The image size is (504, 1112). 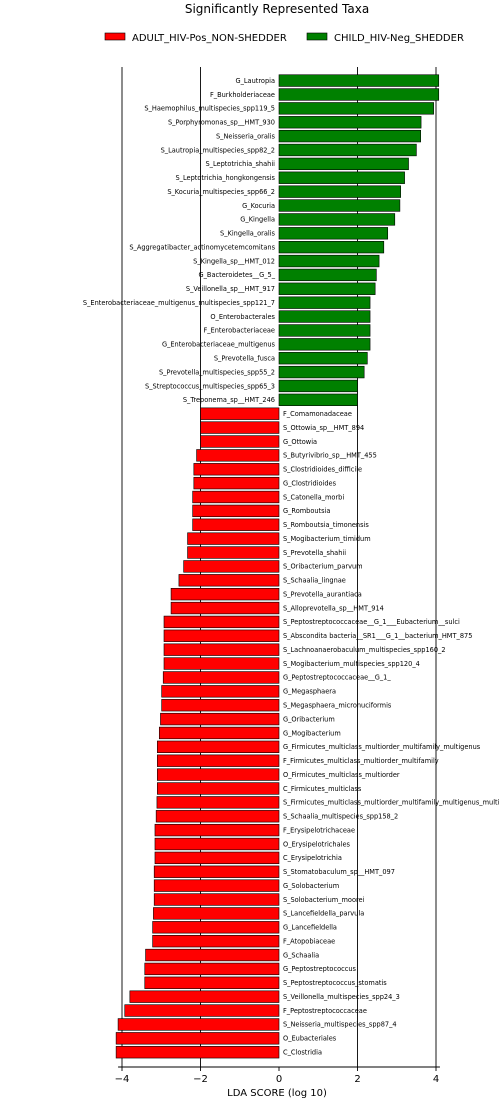 What do you see at coordinates (240, 164) in the screenshot?
I see `bar-label: S_Leptotrichia_shahii` at bounding box center [240, 164].